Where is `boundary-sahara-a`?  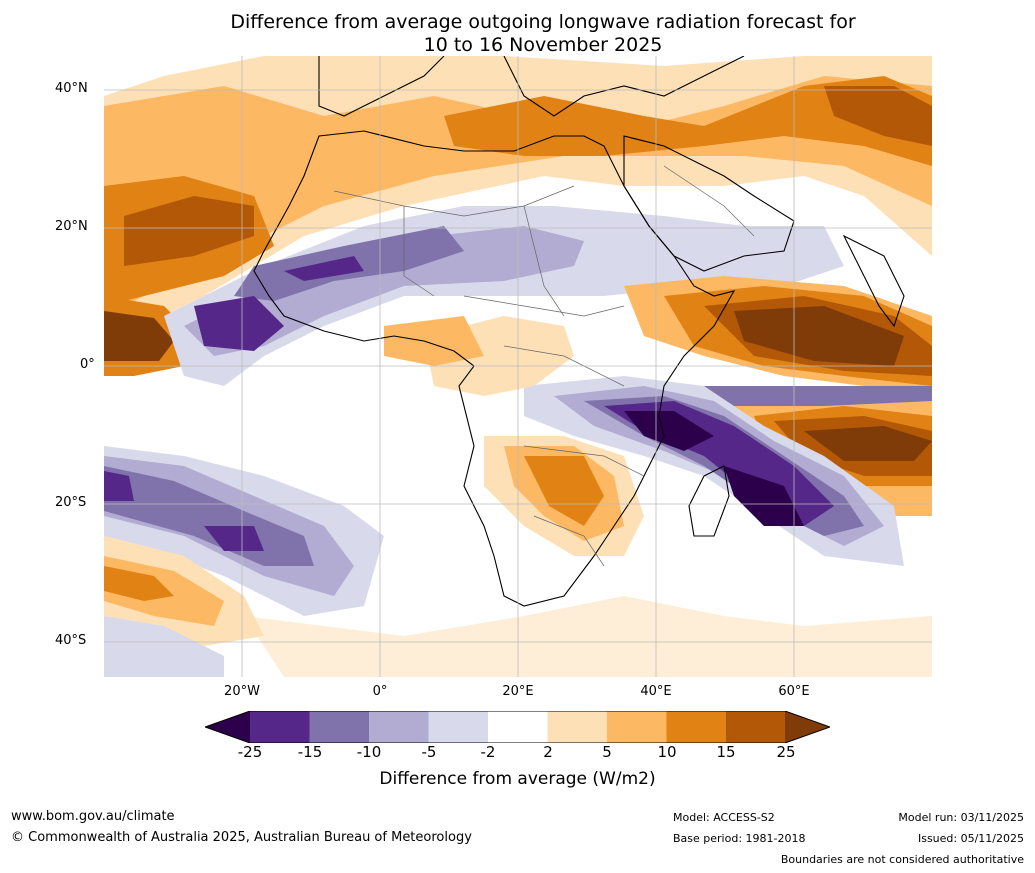
boundary-sahara-a is located at coordinates (454, 201).